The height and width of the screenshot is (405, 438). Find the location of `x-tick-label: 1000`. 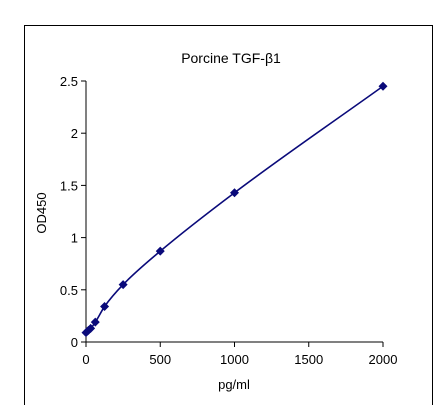

x-tick-label: 1000 is located at coordinates (234, 359).